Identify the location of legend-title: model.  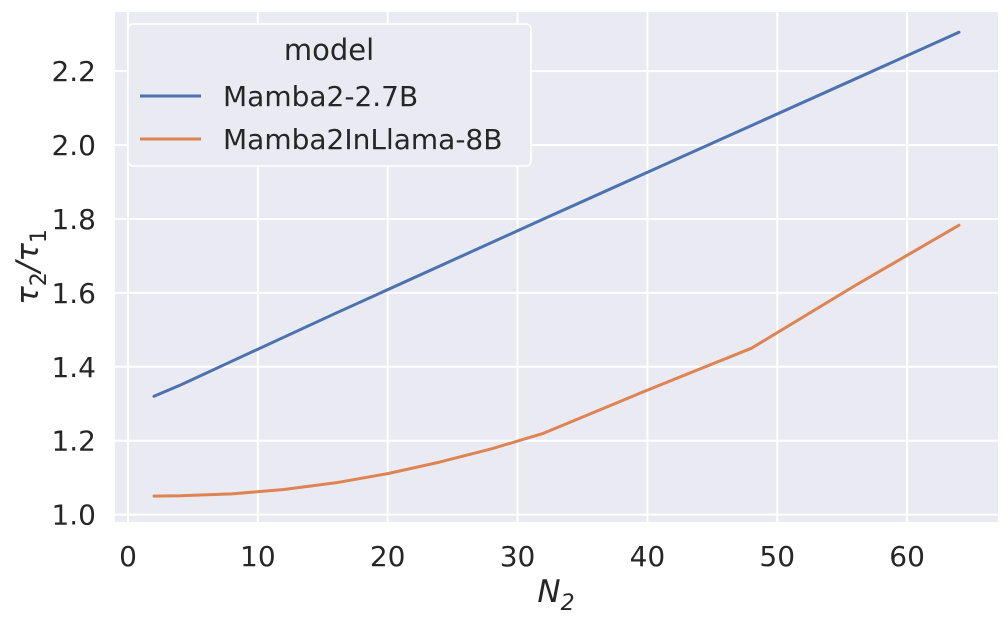
(329, 50).